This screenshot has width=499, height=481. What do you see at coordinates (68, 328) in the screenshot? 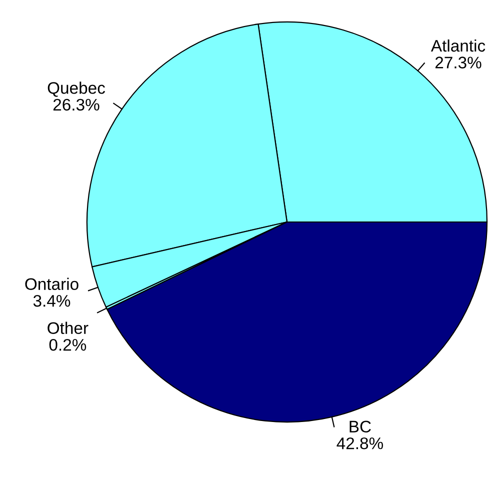
I see `slice-label: Other` at bounding box center [68, 328].